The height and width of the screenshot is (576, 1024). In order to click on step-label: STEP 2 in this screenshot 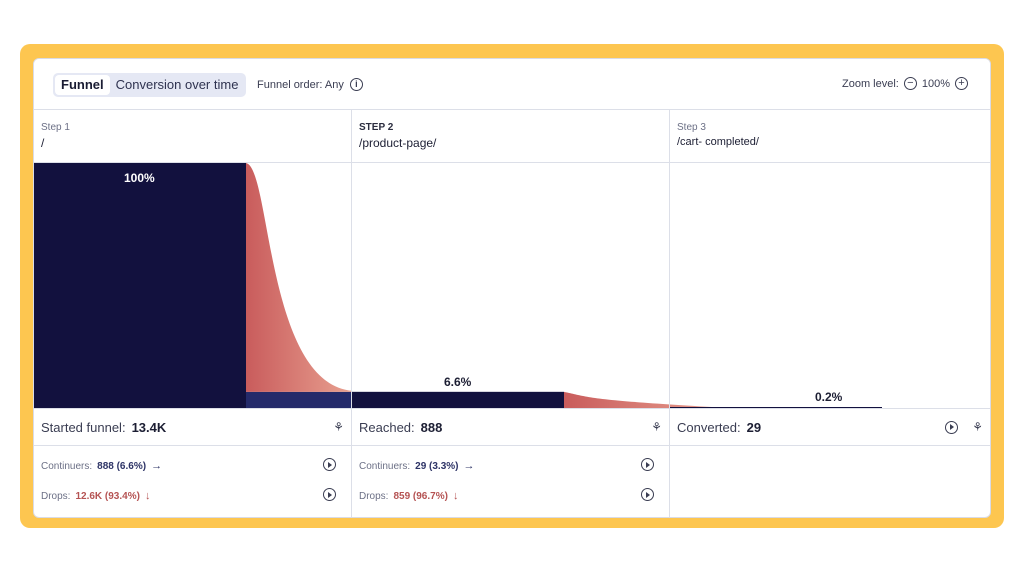, I will do `click(376, 127)`.